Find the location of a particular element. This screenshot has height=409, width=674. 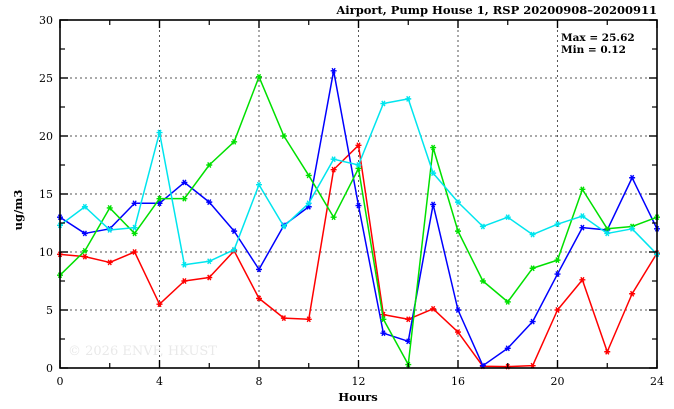

x-tick-label: 24 is located at coordinates (657, 381).